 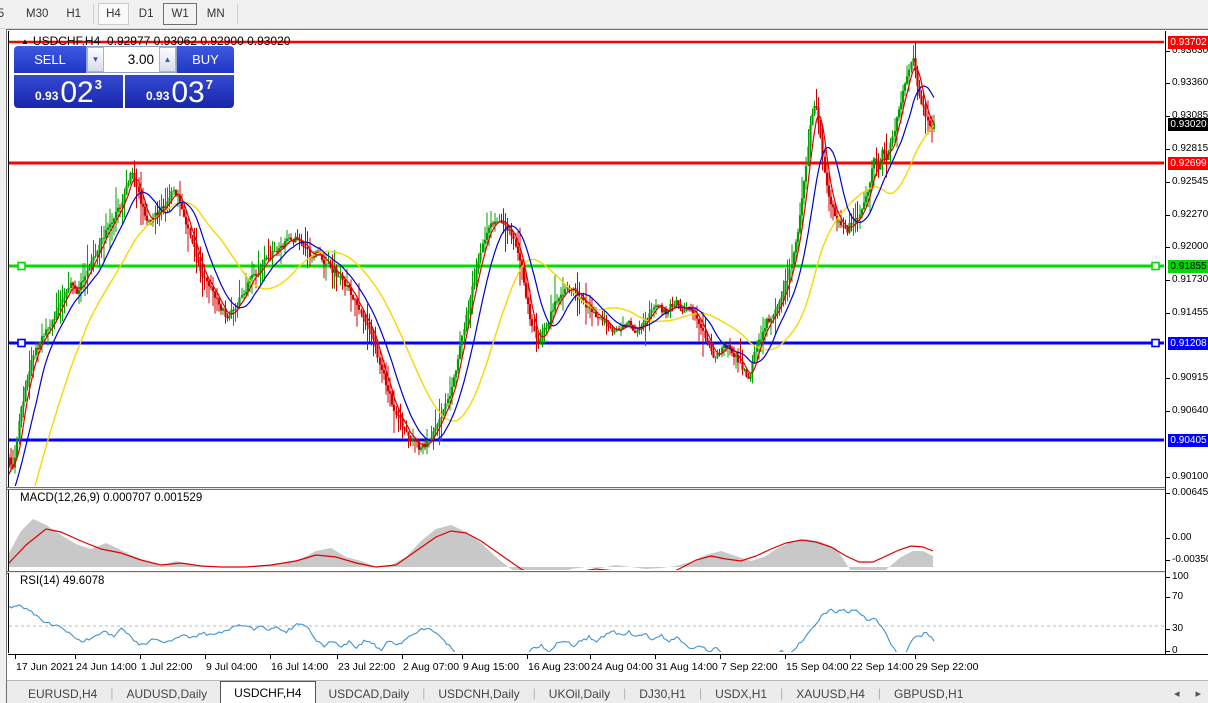 I want to click on rsi-label: RSI(14) 49.6078, so click(x=62, y=581).